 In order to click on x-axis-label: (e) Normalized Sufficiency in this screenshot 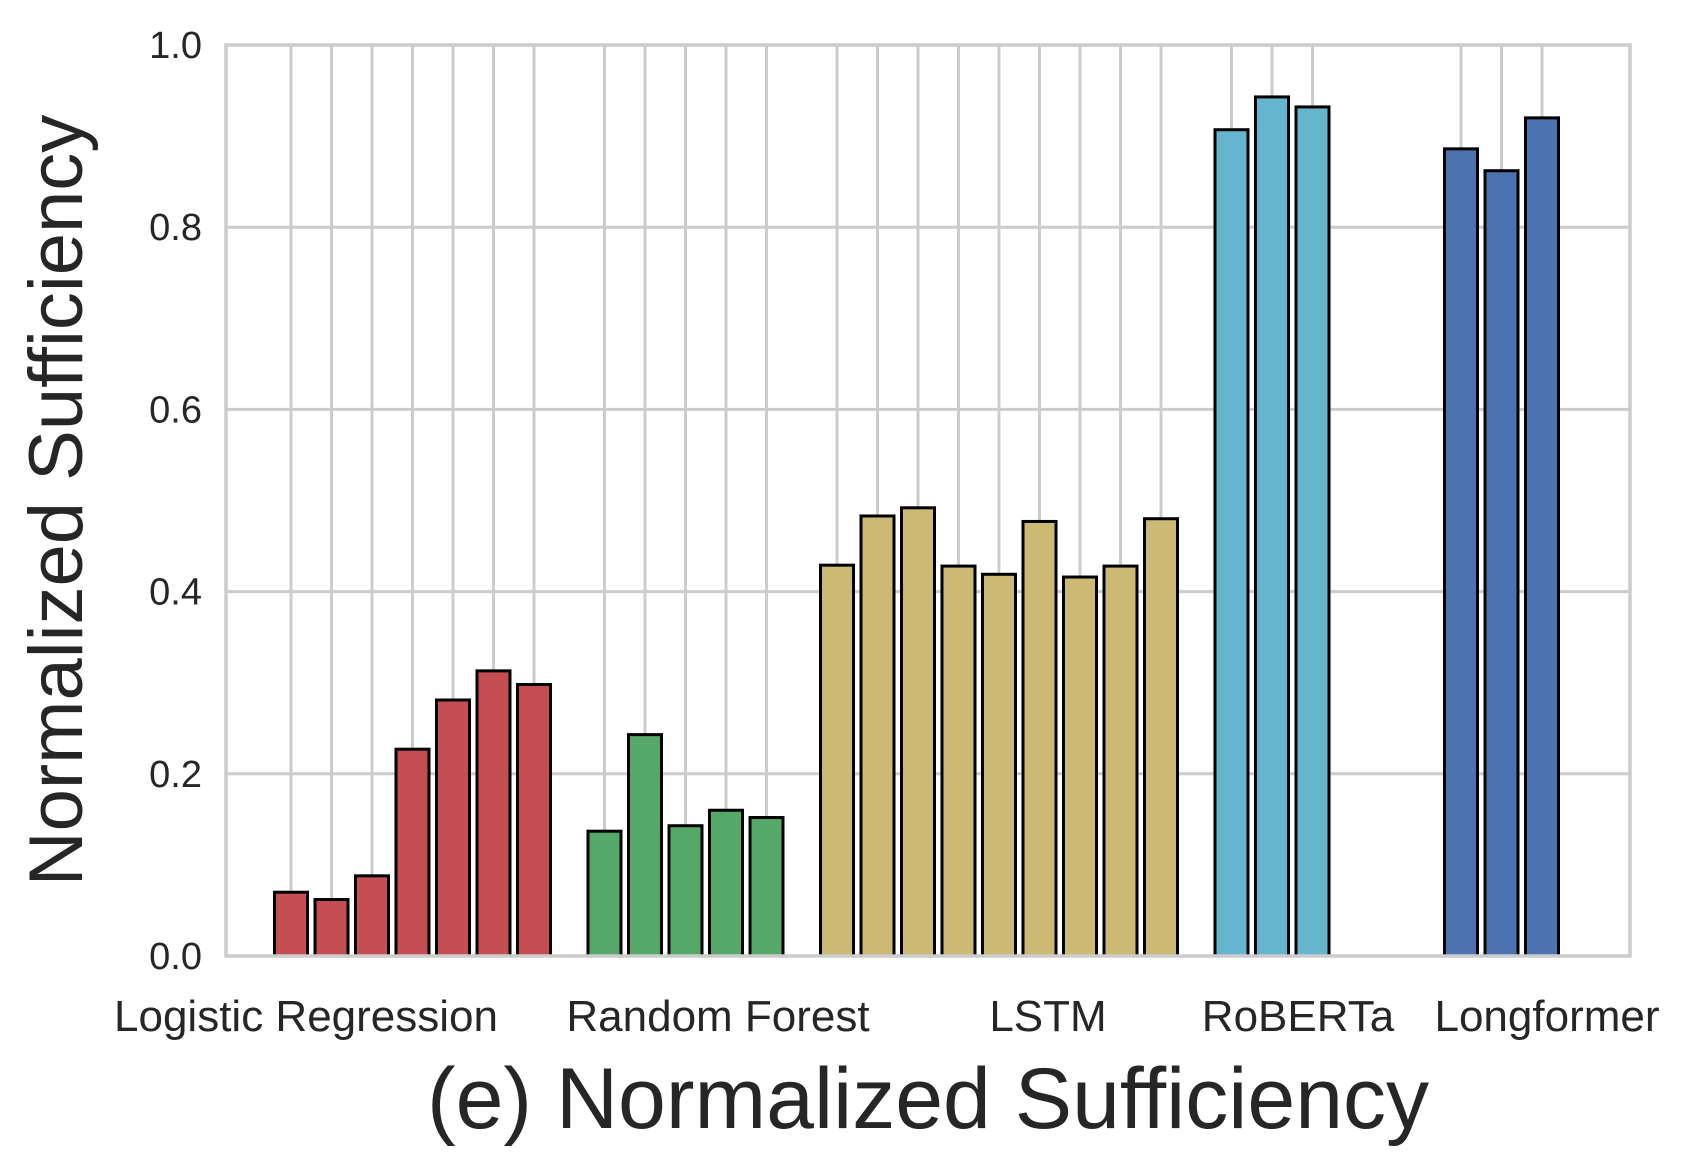, I will do `click(928, 1099)`.